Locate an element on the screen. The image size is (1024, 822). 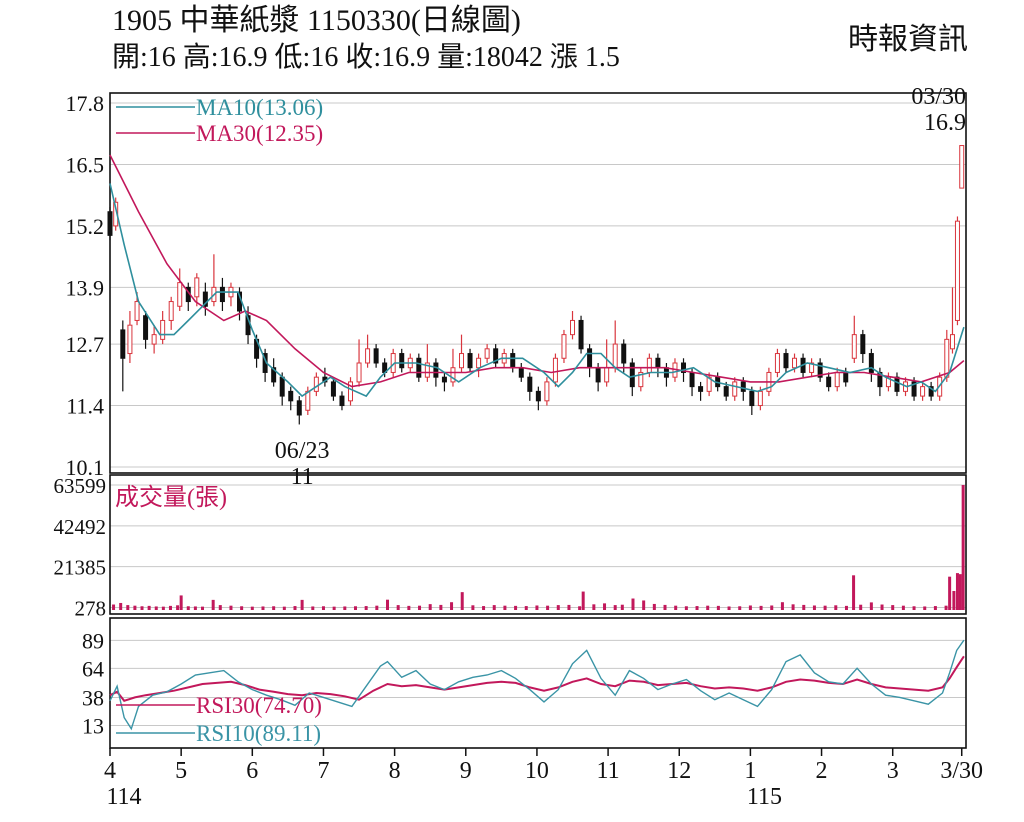
volume-ytick-label: 42492 is located at coordinates (80, 527).